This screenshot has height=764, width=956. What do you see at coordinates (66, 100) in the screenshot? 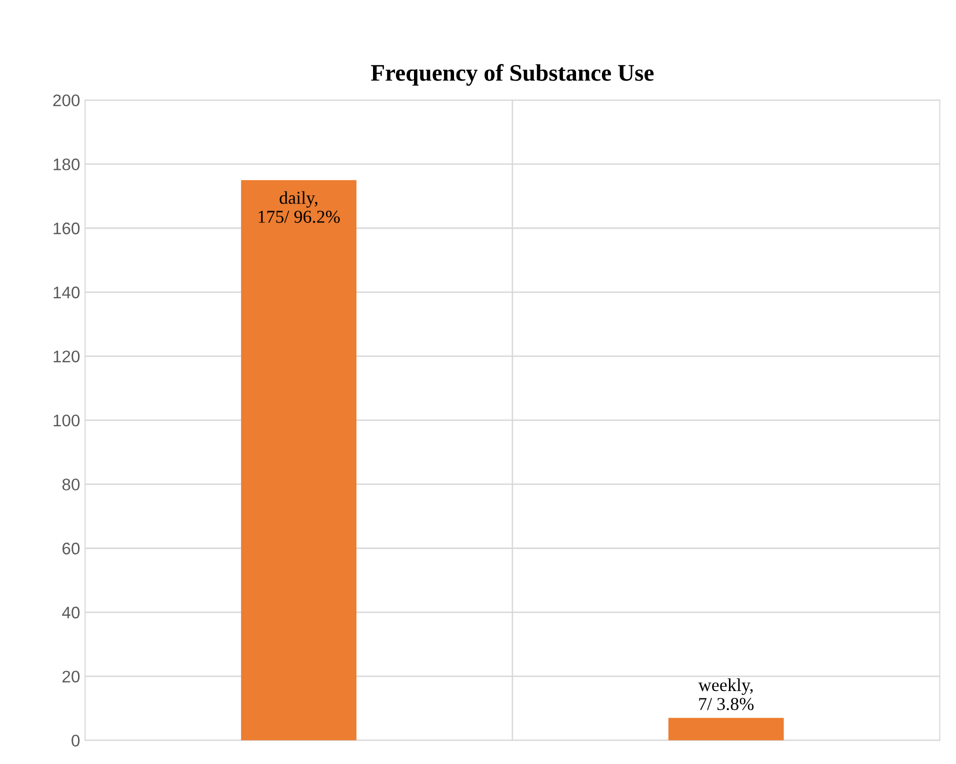
I see `y-tick-label: 200` at bounding box center [66, 100].